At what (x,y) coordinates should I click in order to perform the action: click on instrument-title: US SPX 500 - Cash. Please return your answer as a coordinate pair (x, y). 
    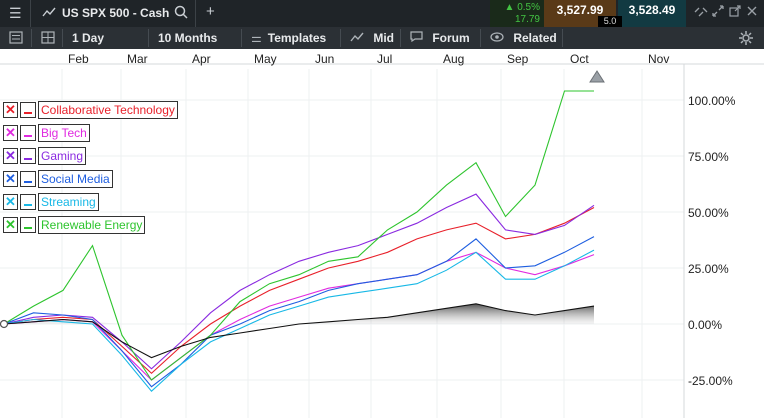
    Looking at the image, I should click on (116, 13).